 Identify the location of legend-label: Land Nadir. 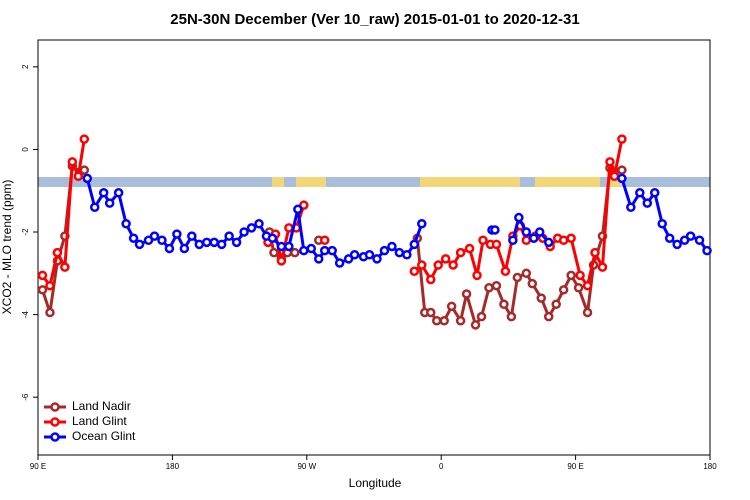
(101, 406).